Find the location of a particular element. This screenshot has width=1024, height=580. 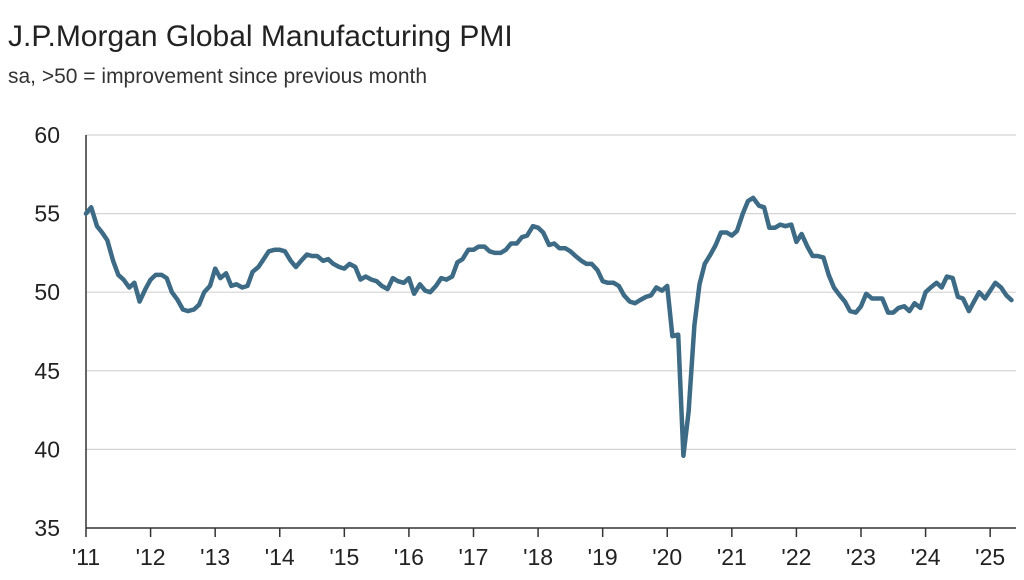

x-tick-label-2016: '16 is located at coordinates (409, 557).